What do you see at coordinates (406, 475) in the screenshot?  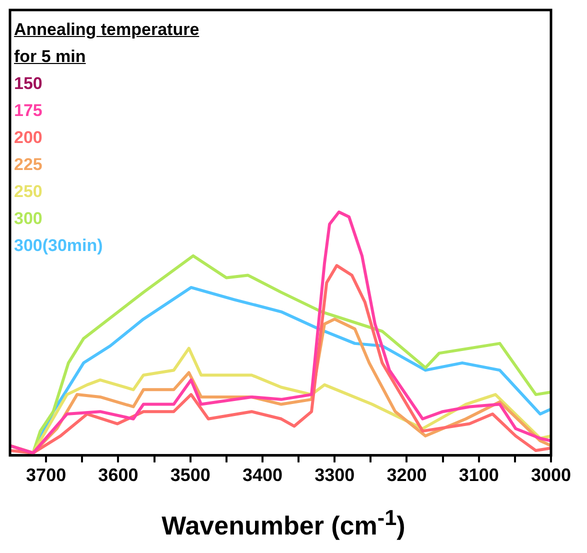 I see `x-tick-label: 3200` at bounding box center [406, 475].